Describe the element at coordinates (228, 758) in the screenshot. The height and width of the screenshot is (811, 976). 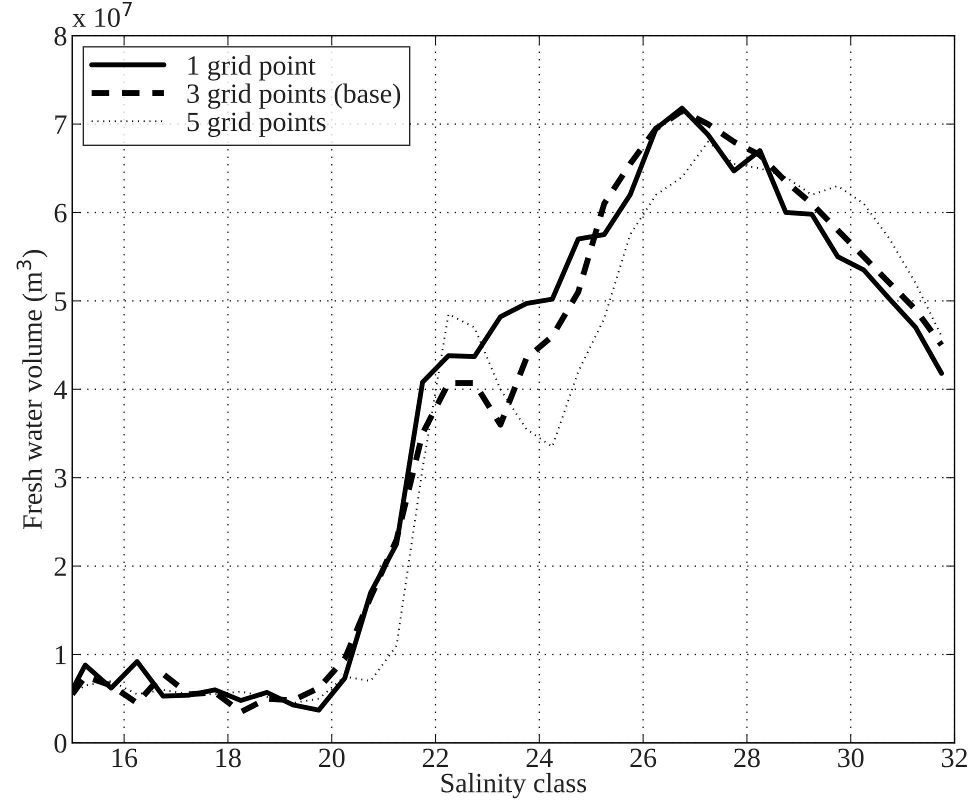
I see `x-tick-label: 18` at that location.